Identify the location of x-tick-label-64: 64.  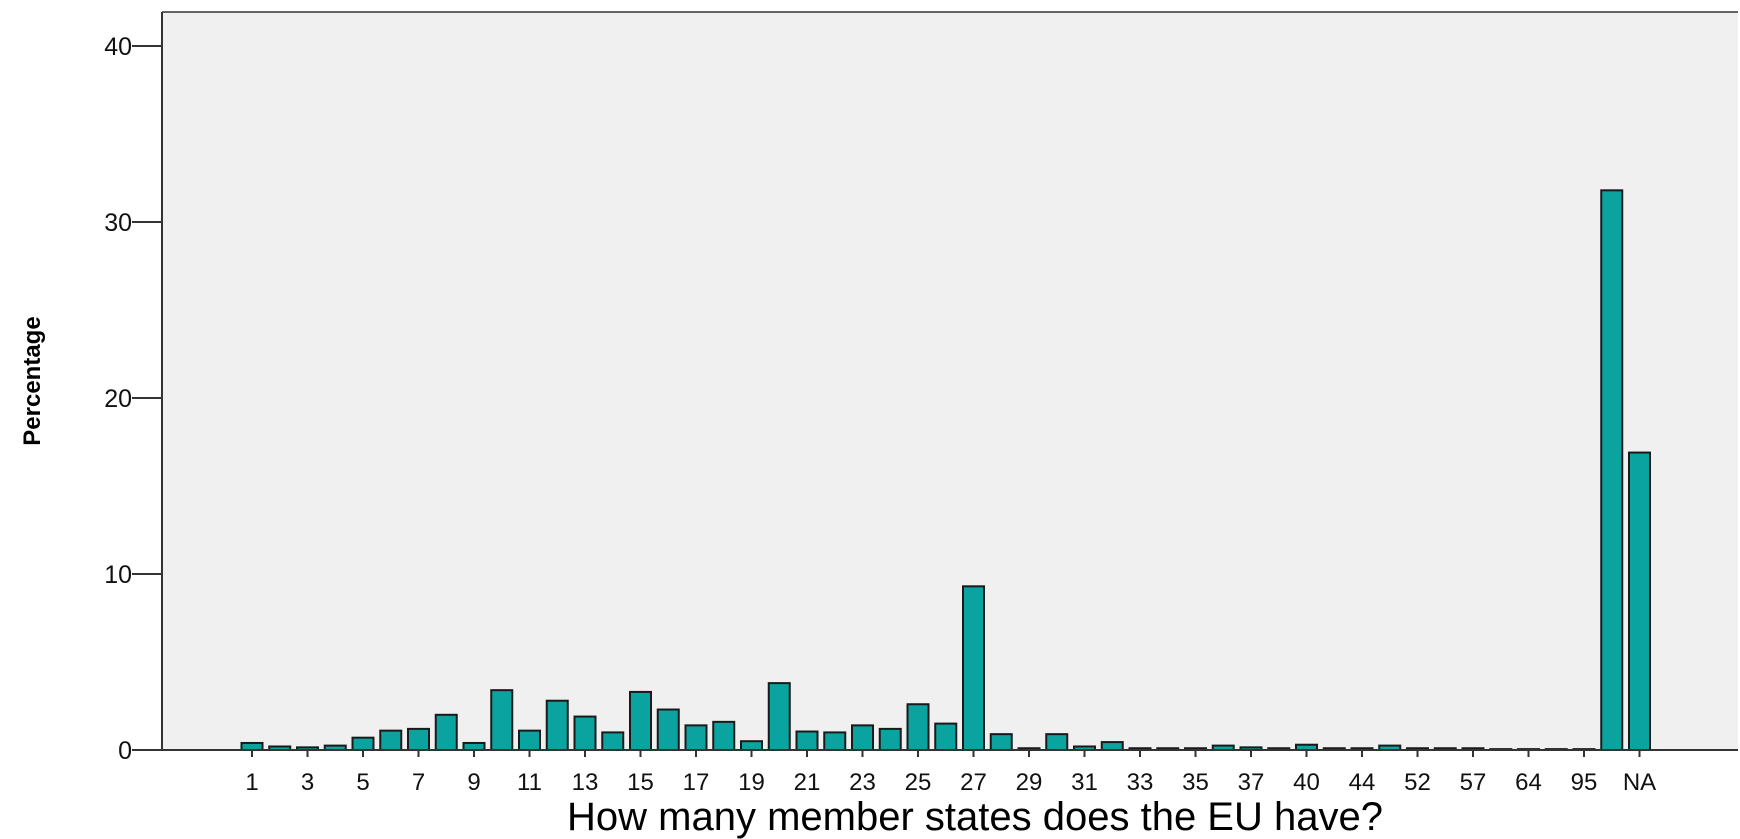
(1528, 782).